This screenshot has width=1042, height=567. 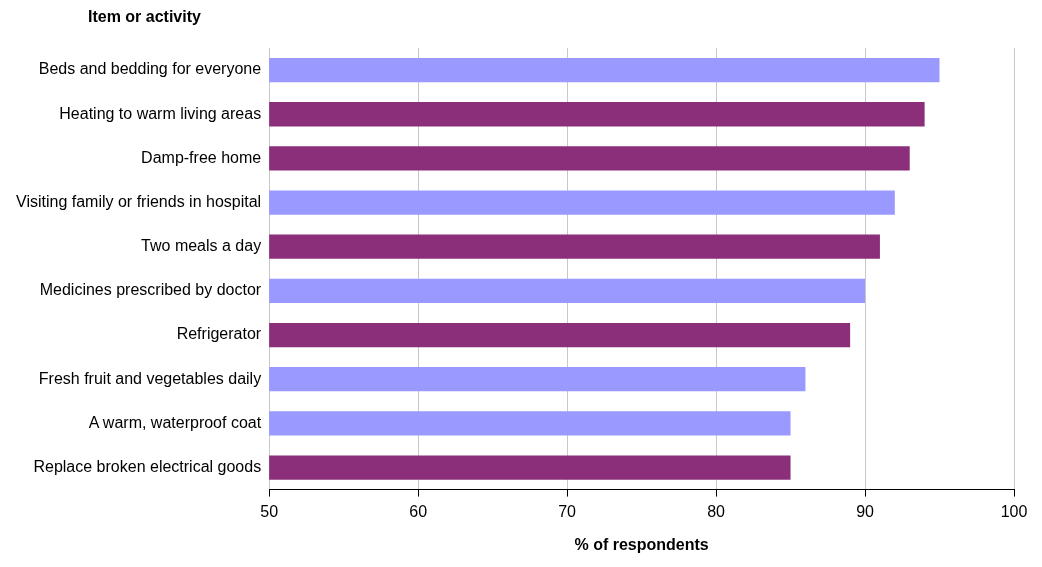 What do you see at coordinates (150, 69) in the screenshot?
I see `y-tick-label: Beds and bedding for everyone` at bounding box center [150, 69].